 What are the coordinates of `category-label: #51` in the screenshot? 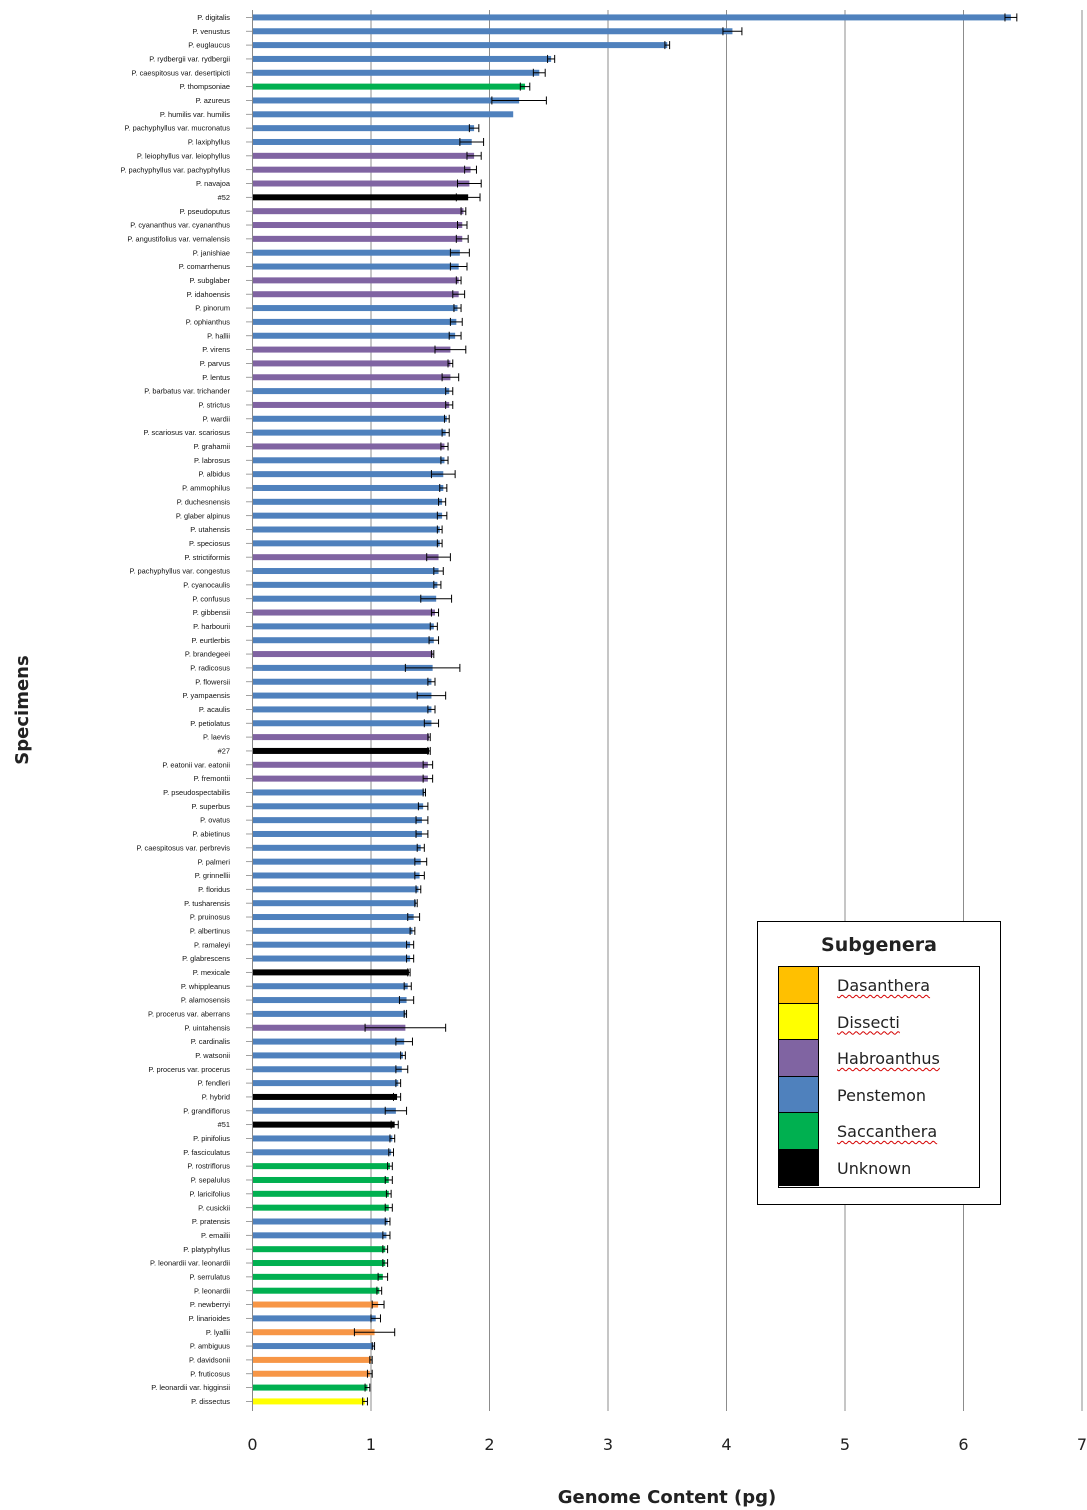 It's located at (224, 1124).